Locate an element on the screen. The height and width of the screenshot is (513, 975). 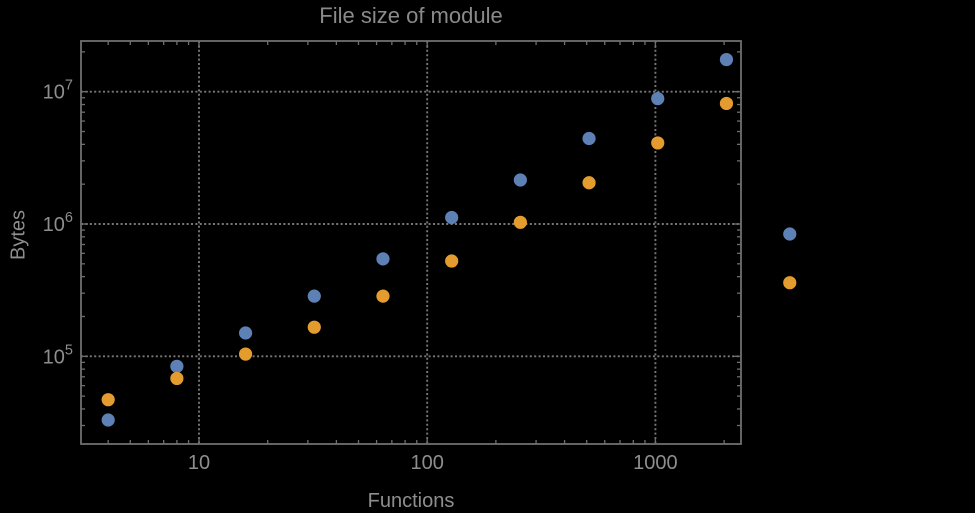
y-axis-label: Bytes is located at coordinates (18, 235).